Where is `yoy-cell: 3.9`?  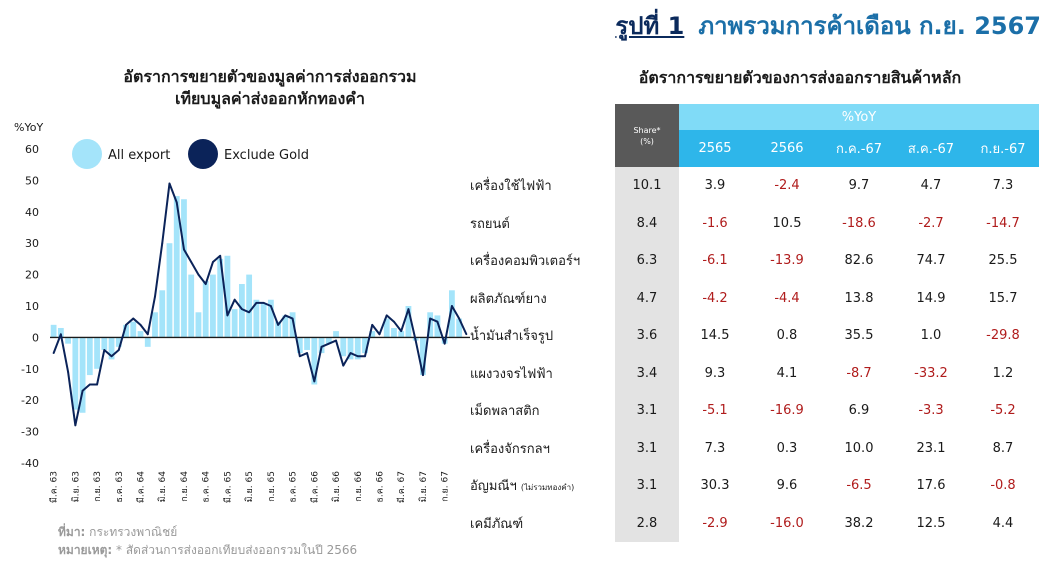
yoy-cell: 3.9 is located at coordinates (715, 186).